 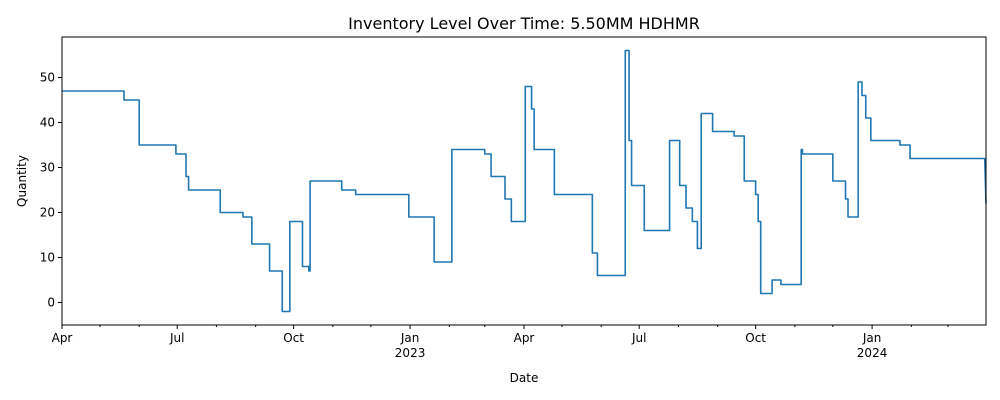 I want to click on y-tick-label: 40, so click(x=47, y=123).